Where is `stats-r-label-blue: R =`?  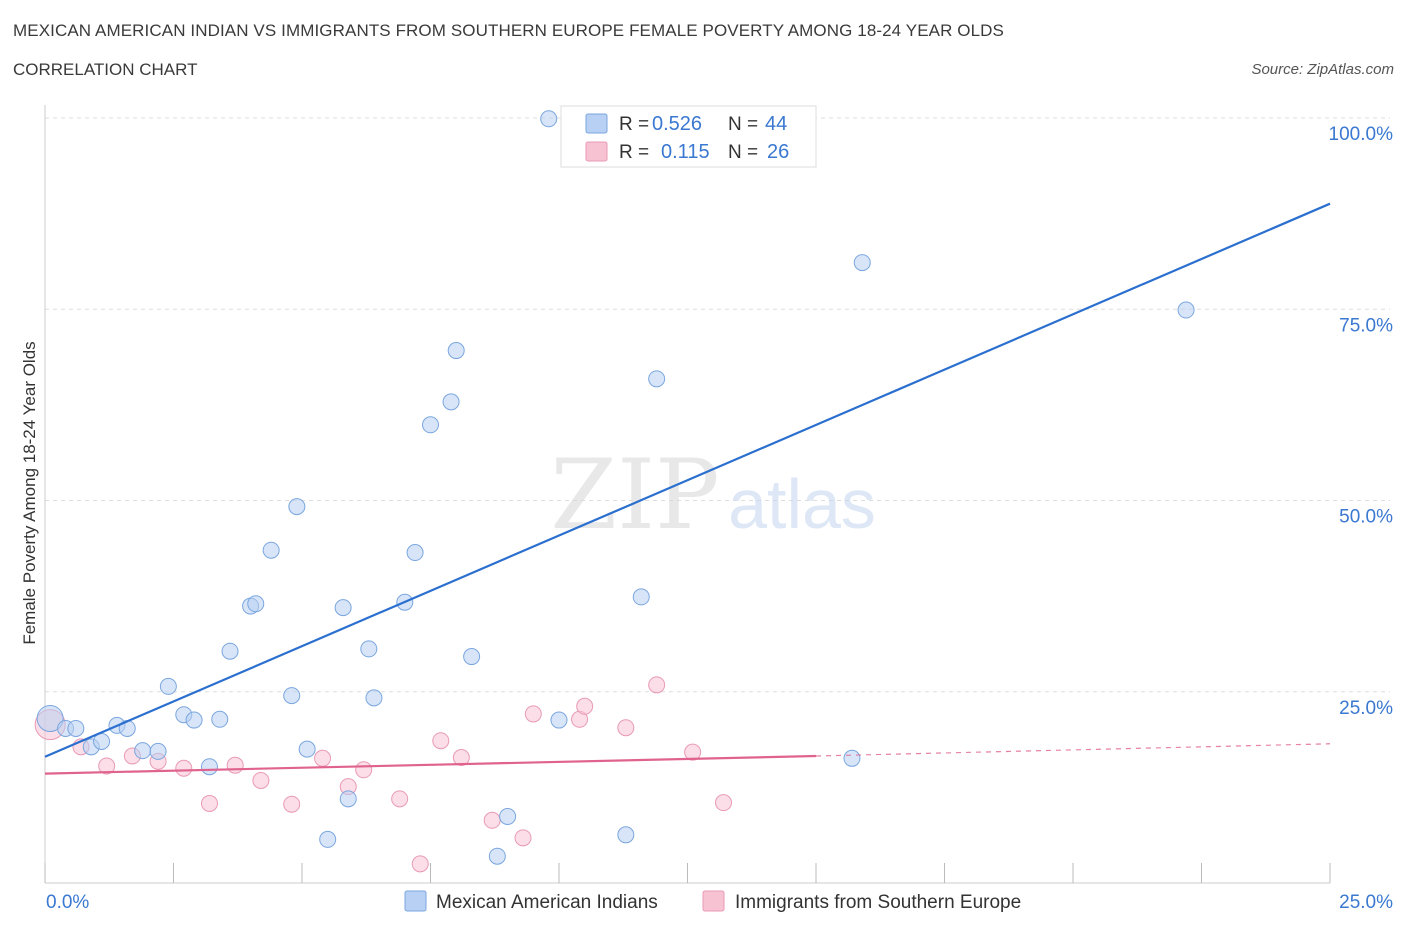 stats-r-label-blue: R = is located at coordinates (634, 124).